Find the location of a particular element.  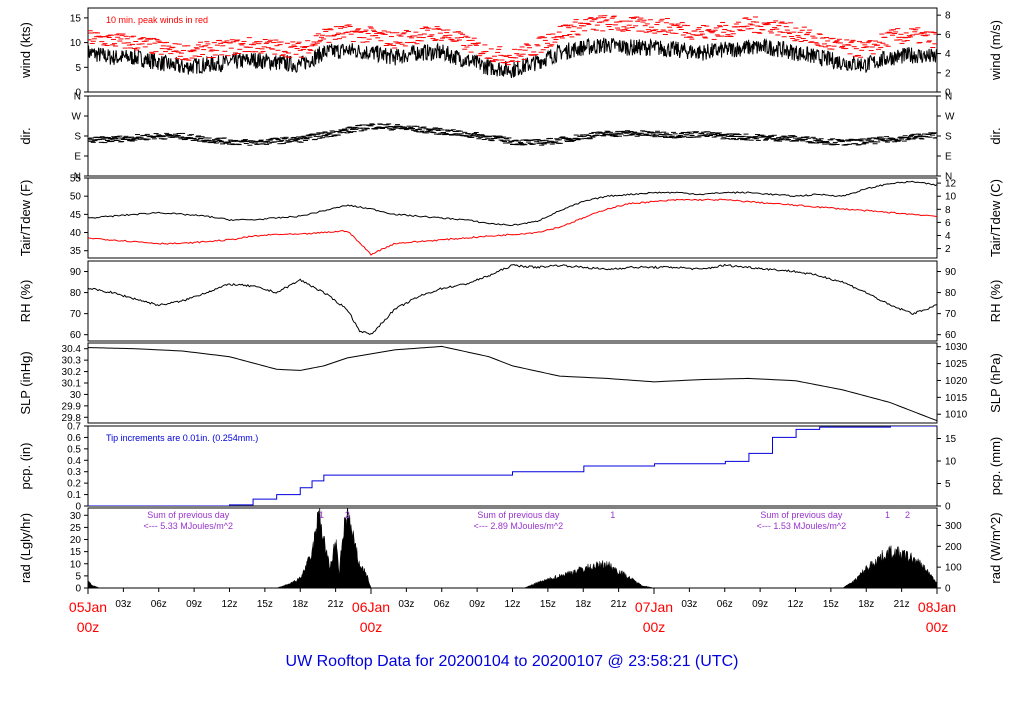

y-tick-label: 5 is located at coordinates (78, 576).